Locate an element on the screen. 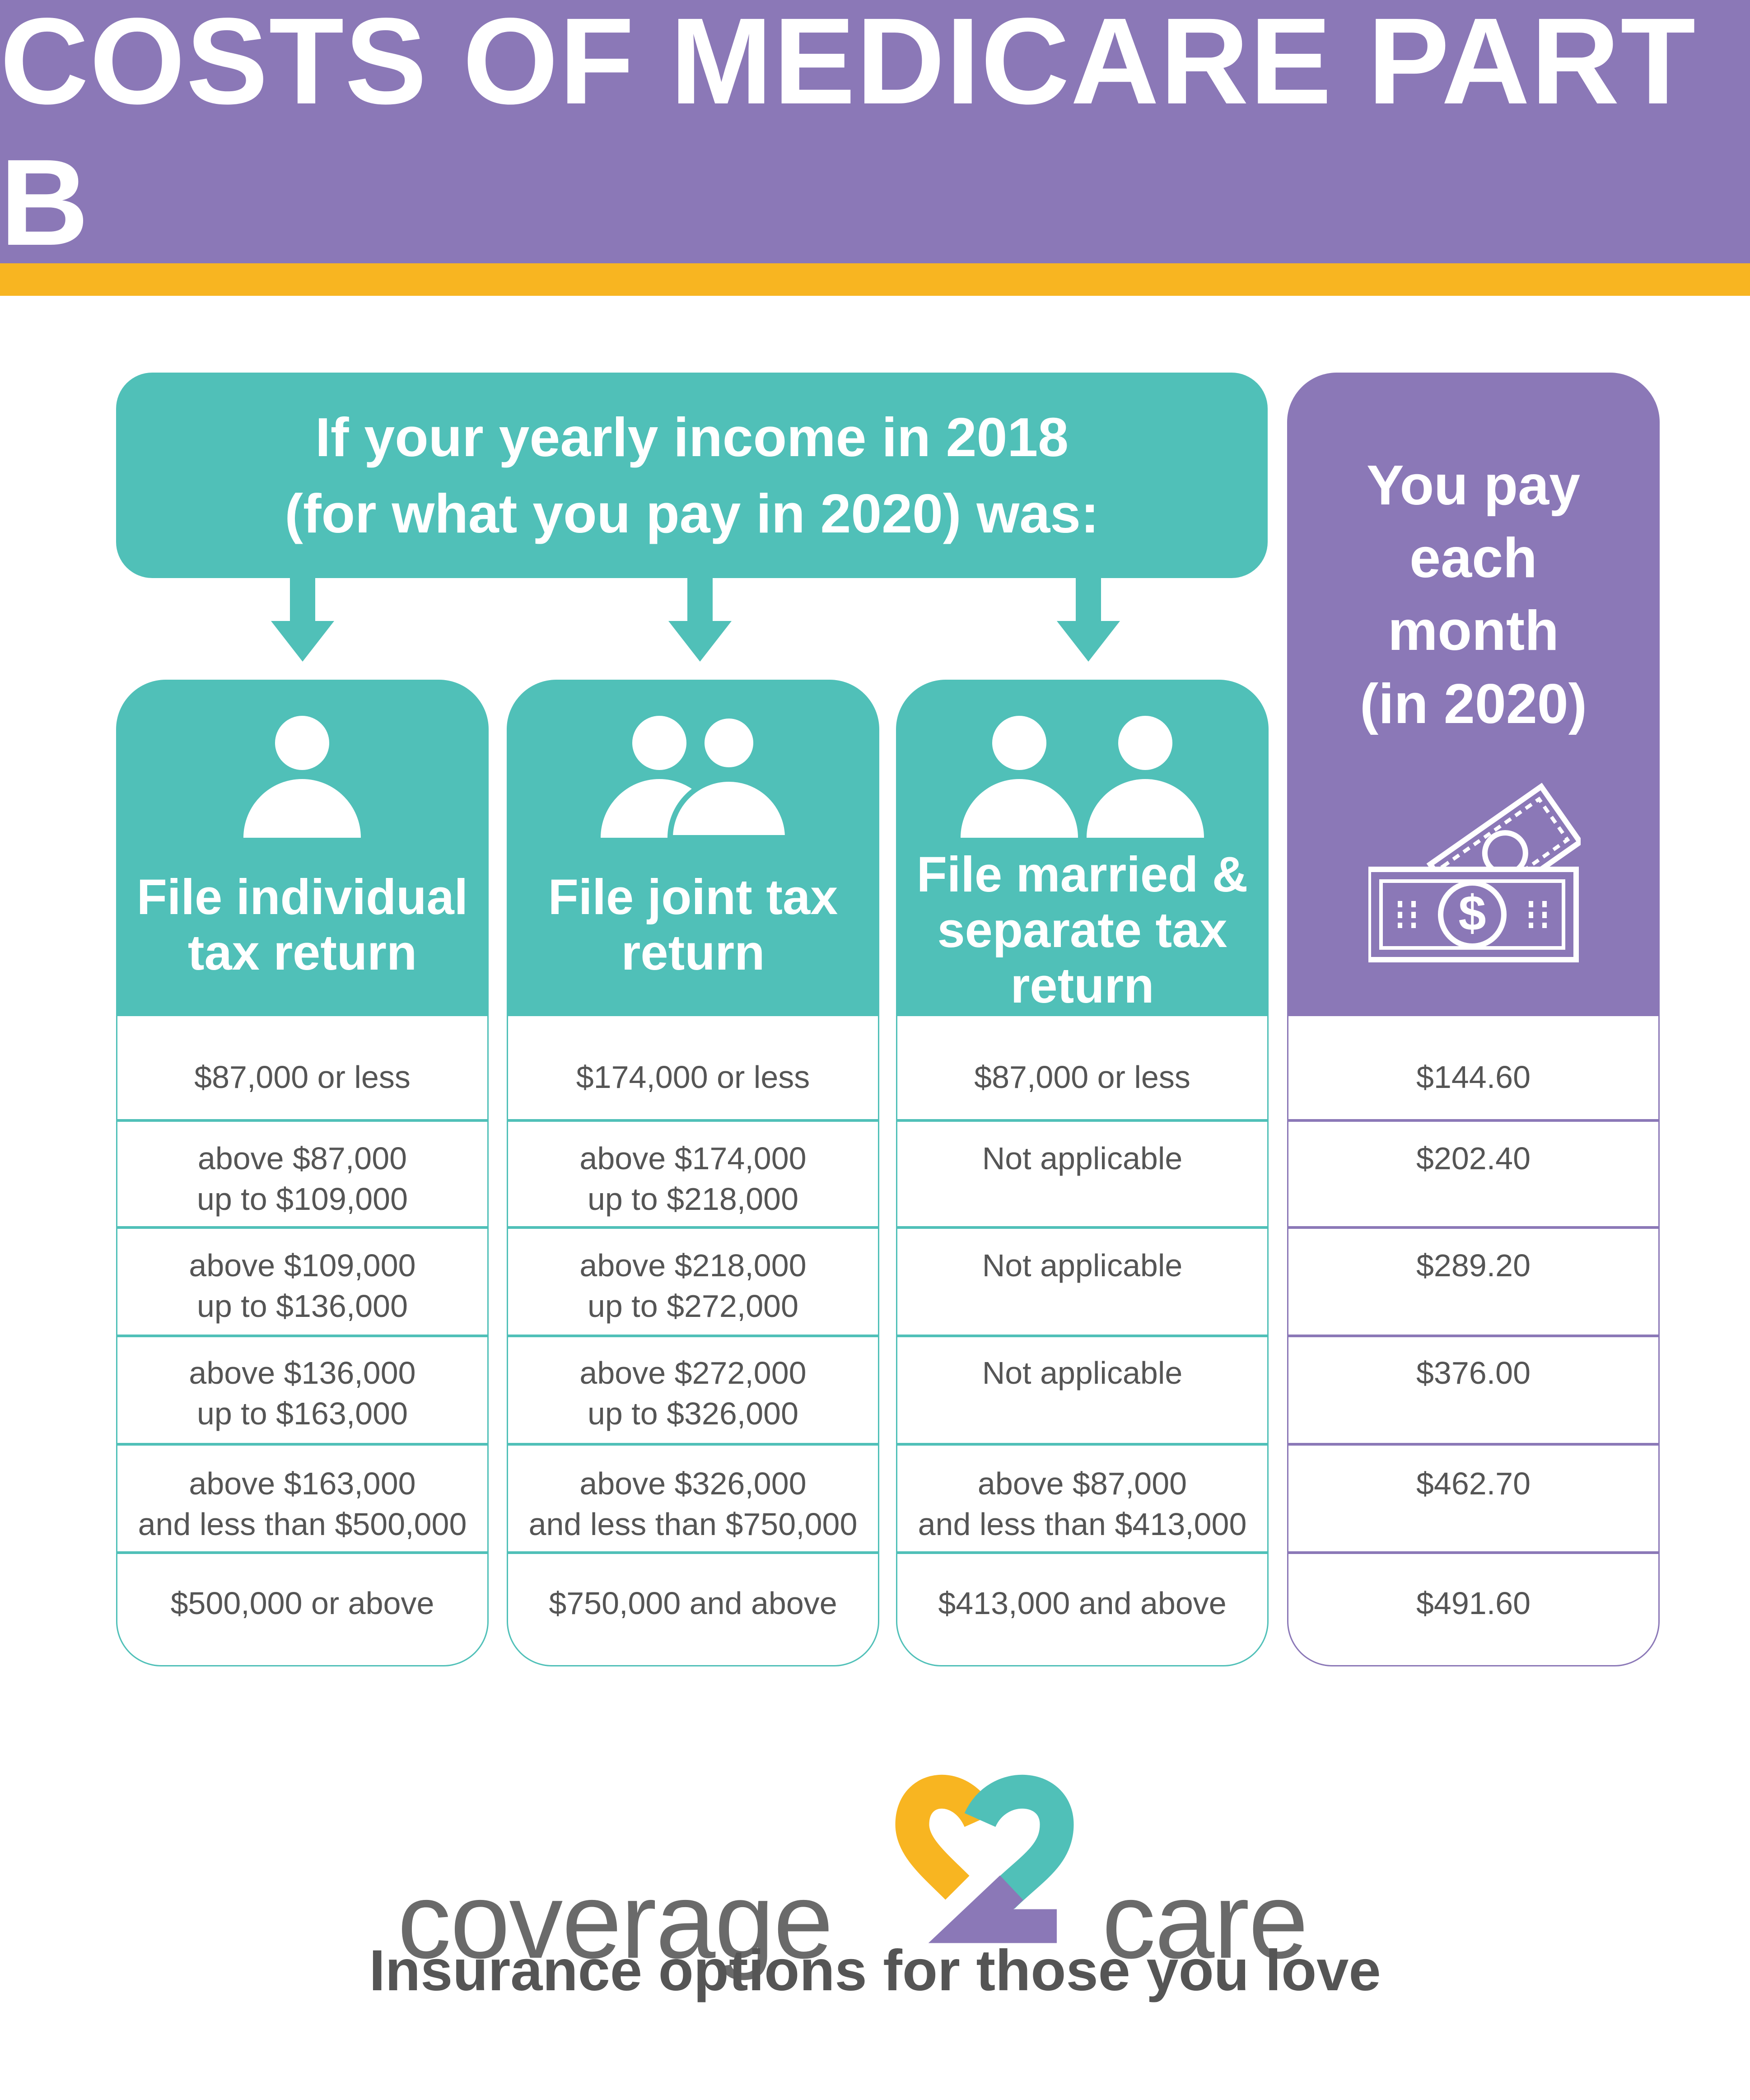 The height and width of the screenshot is (2100, 1750). column-header-joint: File joint tax return is located at coordinates (693, 848).